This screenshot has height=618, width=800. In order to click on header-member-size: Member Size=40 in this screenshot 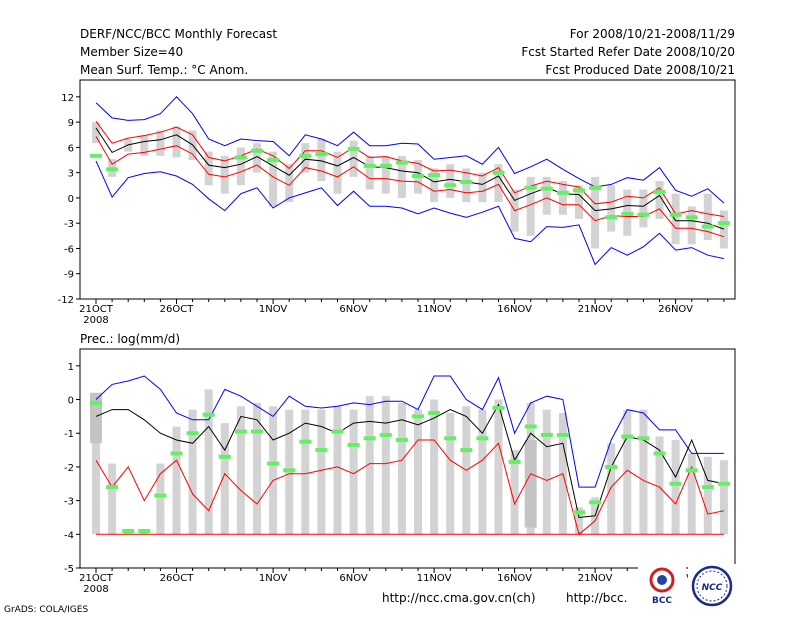, I will do `click(131, 52)`.